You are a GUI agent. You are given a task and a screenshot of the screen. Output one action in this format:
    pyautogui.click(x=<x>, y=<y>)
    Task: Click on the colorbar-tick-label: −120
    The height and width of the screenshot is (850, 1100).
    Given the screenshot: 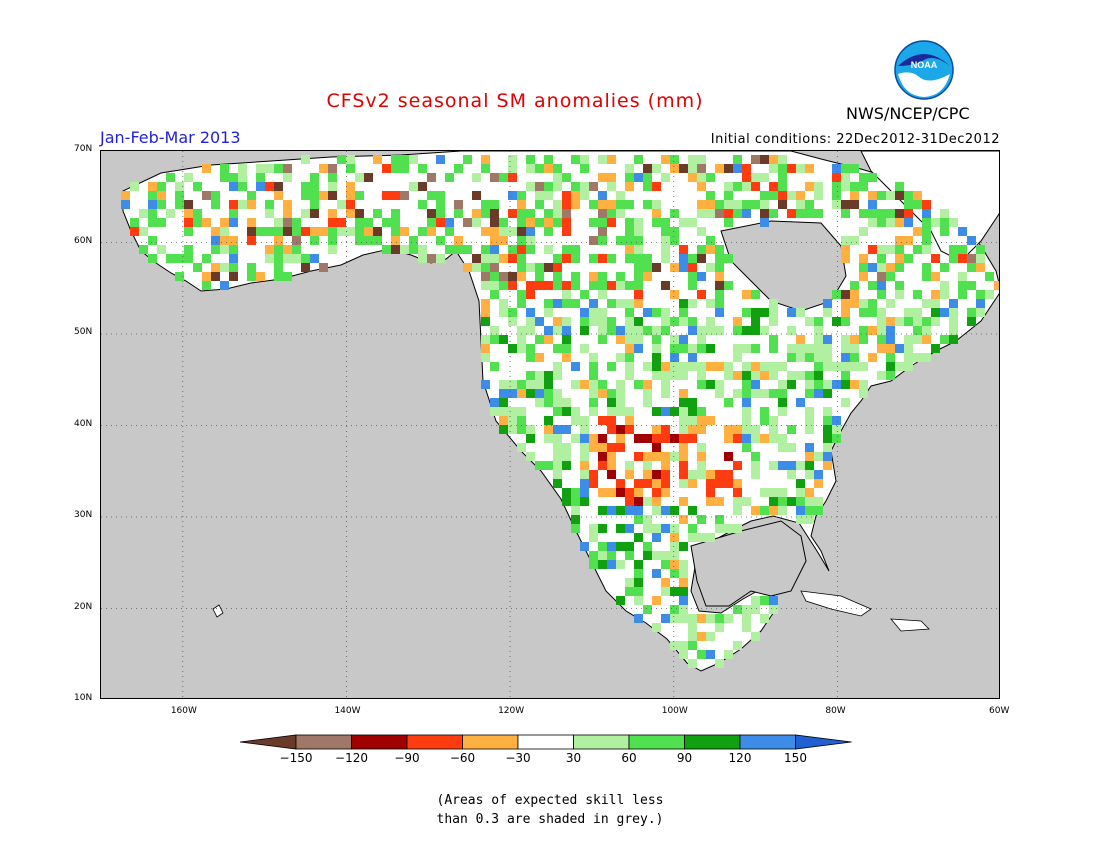 What is the action you would take?
    pyautogui.click(x=351, y=758)
    